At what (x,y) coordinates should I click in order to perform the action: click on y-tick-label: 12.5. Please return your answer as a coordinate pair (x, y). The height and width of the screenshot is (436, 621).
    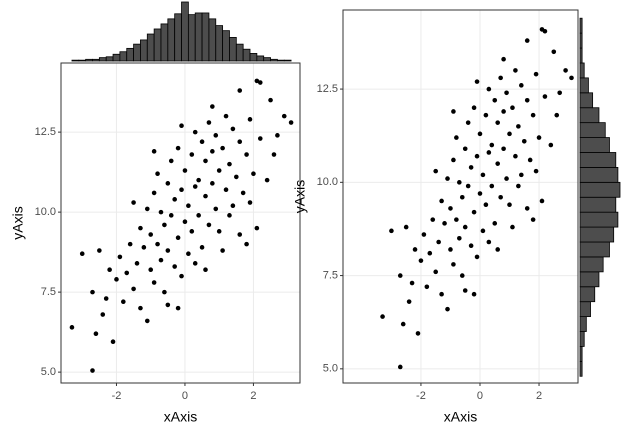
    Looking at the image, I should click on (45, 132).